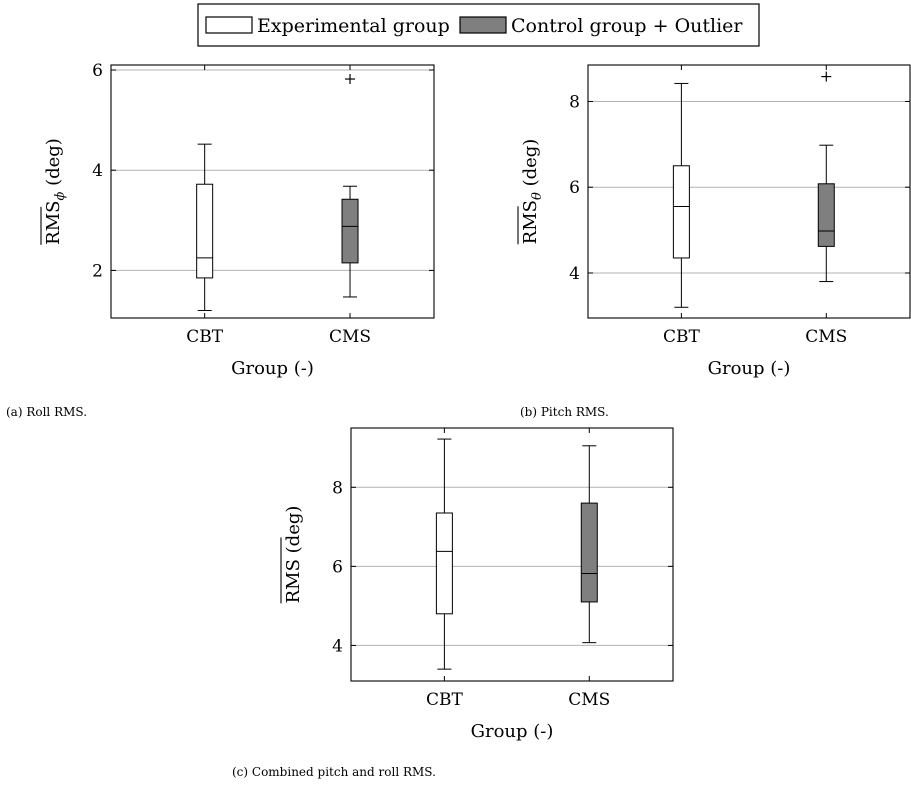 The image size is (911, 786). I want to click on caption: (b) Pitch RMS., so click(564, 412).